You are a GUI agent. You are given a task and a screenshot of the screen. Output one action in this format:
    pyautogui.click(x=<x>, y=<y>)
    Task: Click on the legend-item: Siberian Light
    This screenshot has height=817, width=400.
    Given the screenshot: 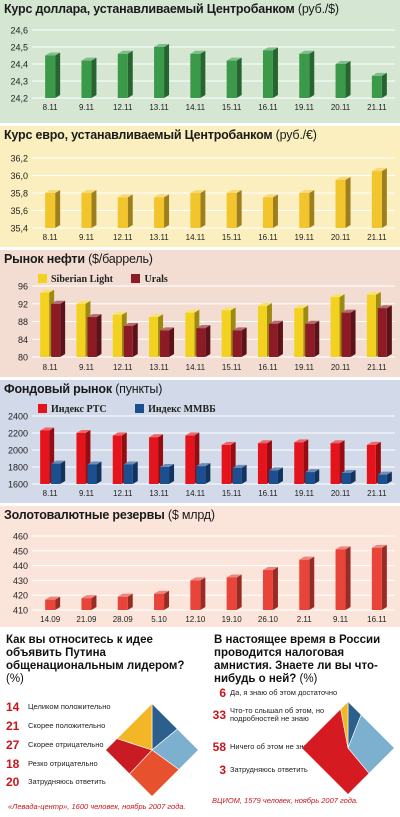 What is the action you would take?
    pyautogui.click(x=75, y=279)
    